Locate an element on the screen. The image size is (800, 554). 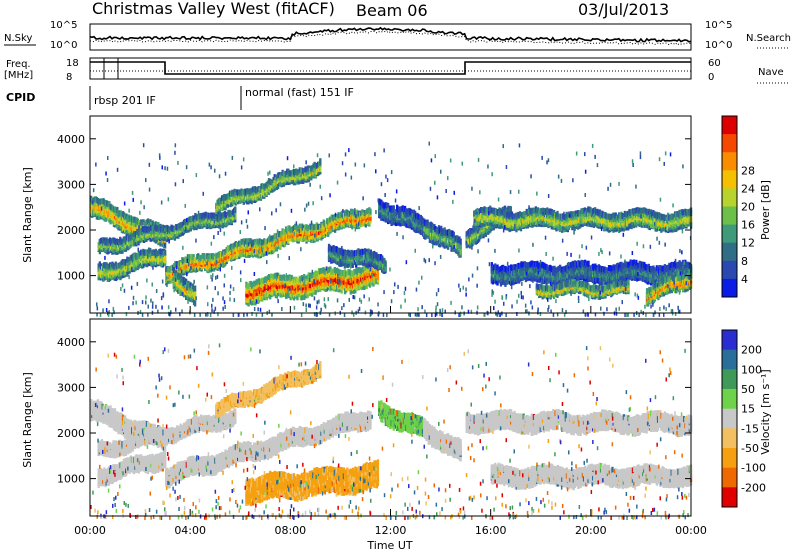
freq-panel: Freq. [MHz] 18 8 60 0 Nave is located at coordinates (397, 70).